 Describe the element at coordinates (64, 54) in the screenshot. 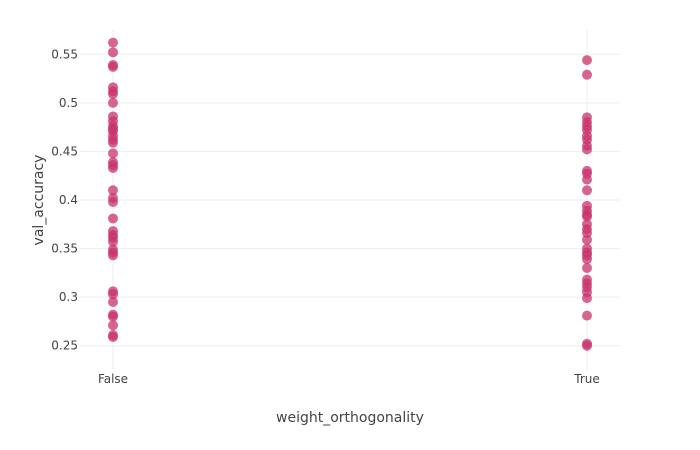

I see `y-tick-label: 0.55` at that location.